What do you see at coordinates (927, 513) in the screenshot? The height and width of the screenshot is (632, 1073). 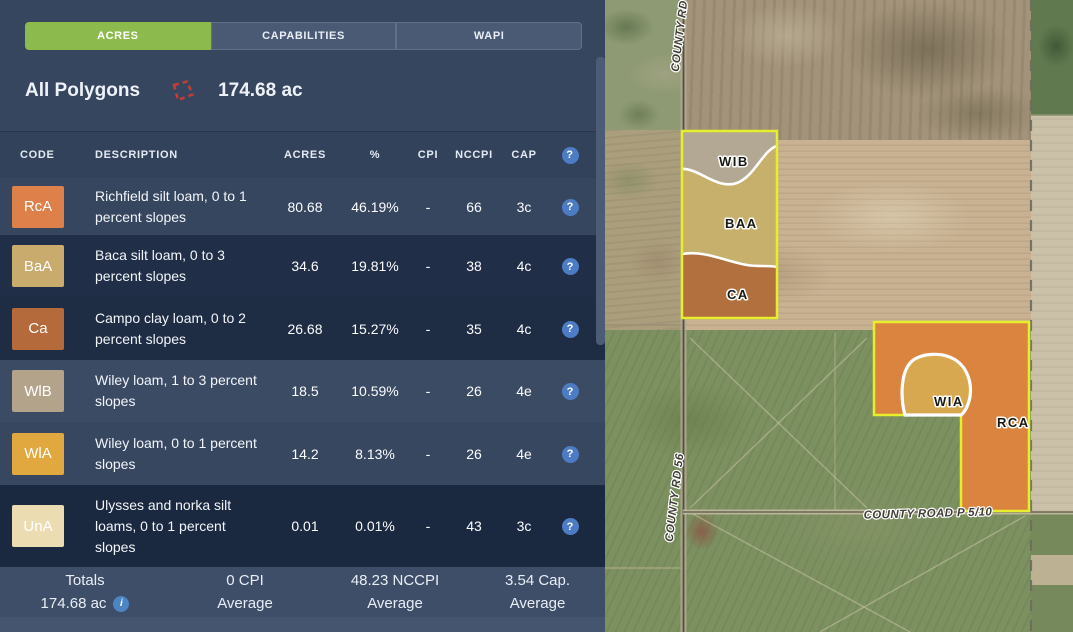 I see `road-label-county-road-p: COUNTY ROAD P 5/10` at bounding box center [927, 513].